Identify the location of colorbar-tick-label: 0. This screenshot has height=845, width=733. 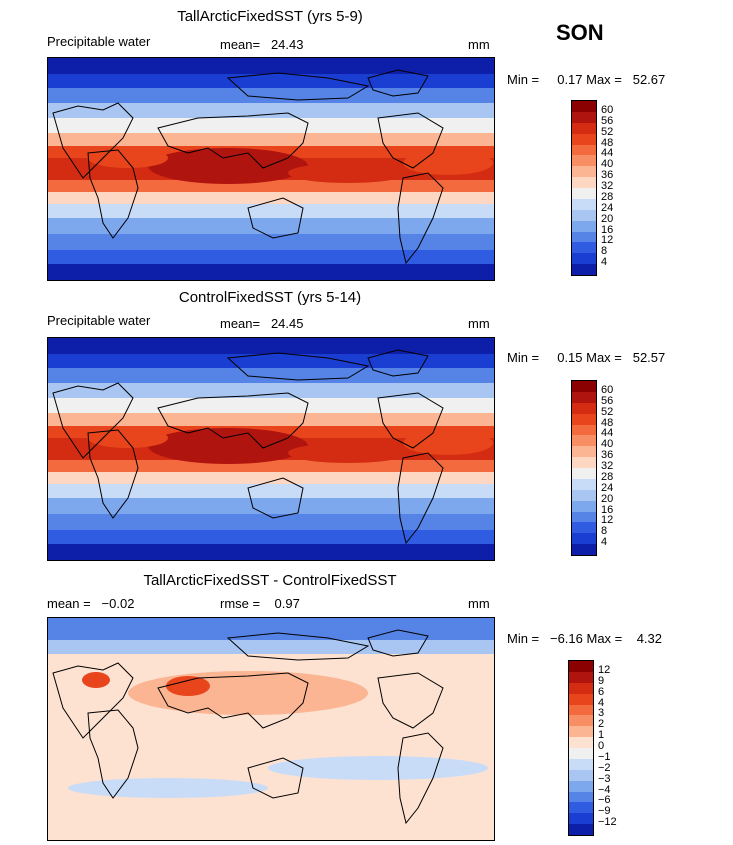
(601, 746).